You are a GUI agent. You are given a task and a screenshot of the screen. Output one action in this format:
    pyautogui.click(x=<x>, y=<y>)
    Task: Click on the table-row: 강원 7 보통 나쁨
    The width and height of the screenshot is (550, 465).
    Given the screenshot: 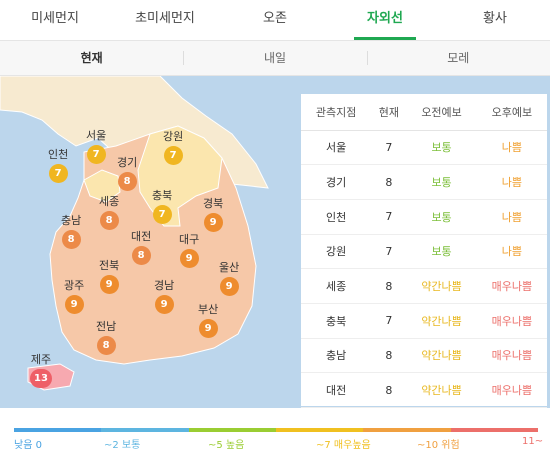 What is the action you would take?
    pyautogui.click(x=424, y=252)
    